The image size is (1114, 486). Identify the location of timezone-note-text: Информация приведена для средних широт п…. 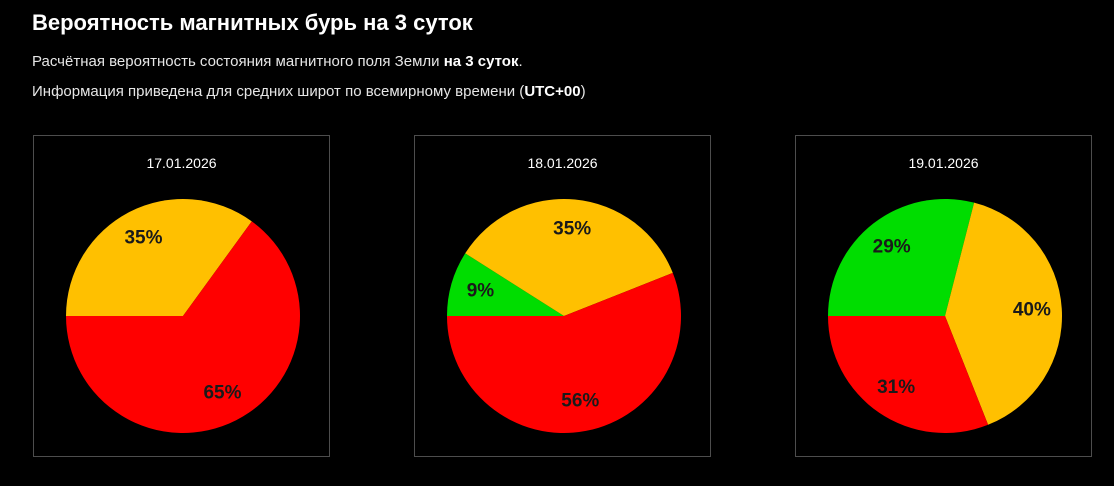
(278, 91).